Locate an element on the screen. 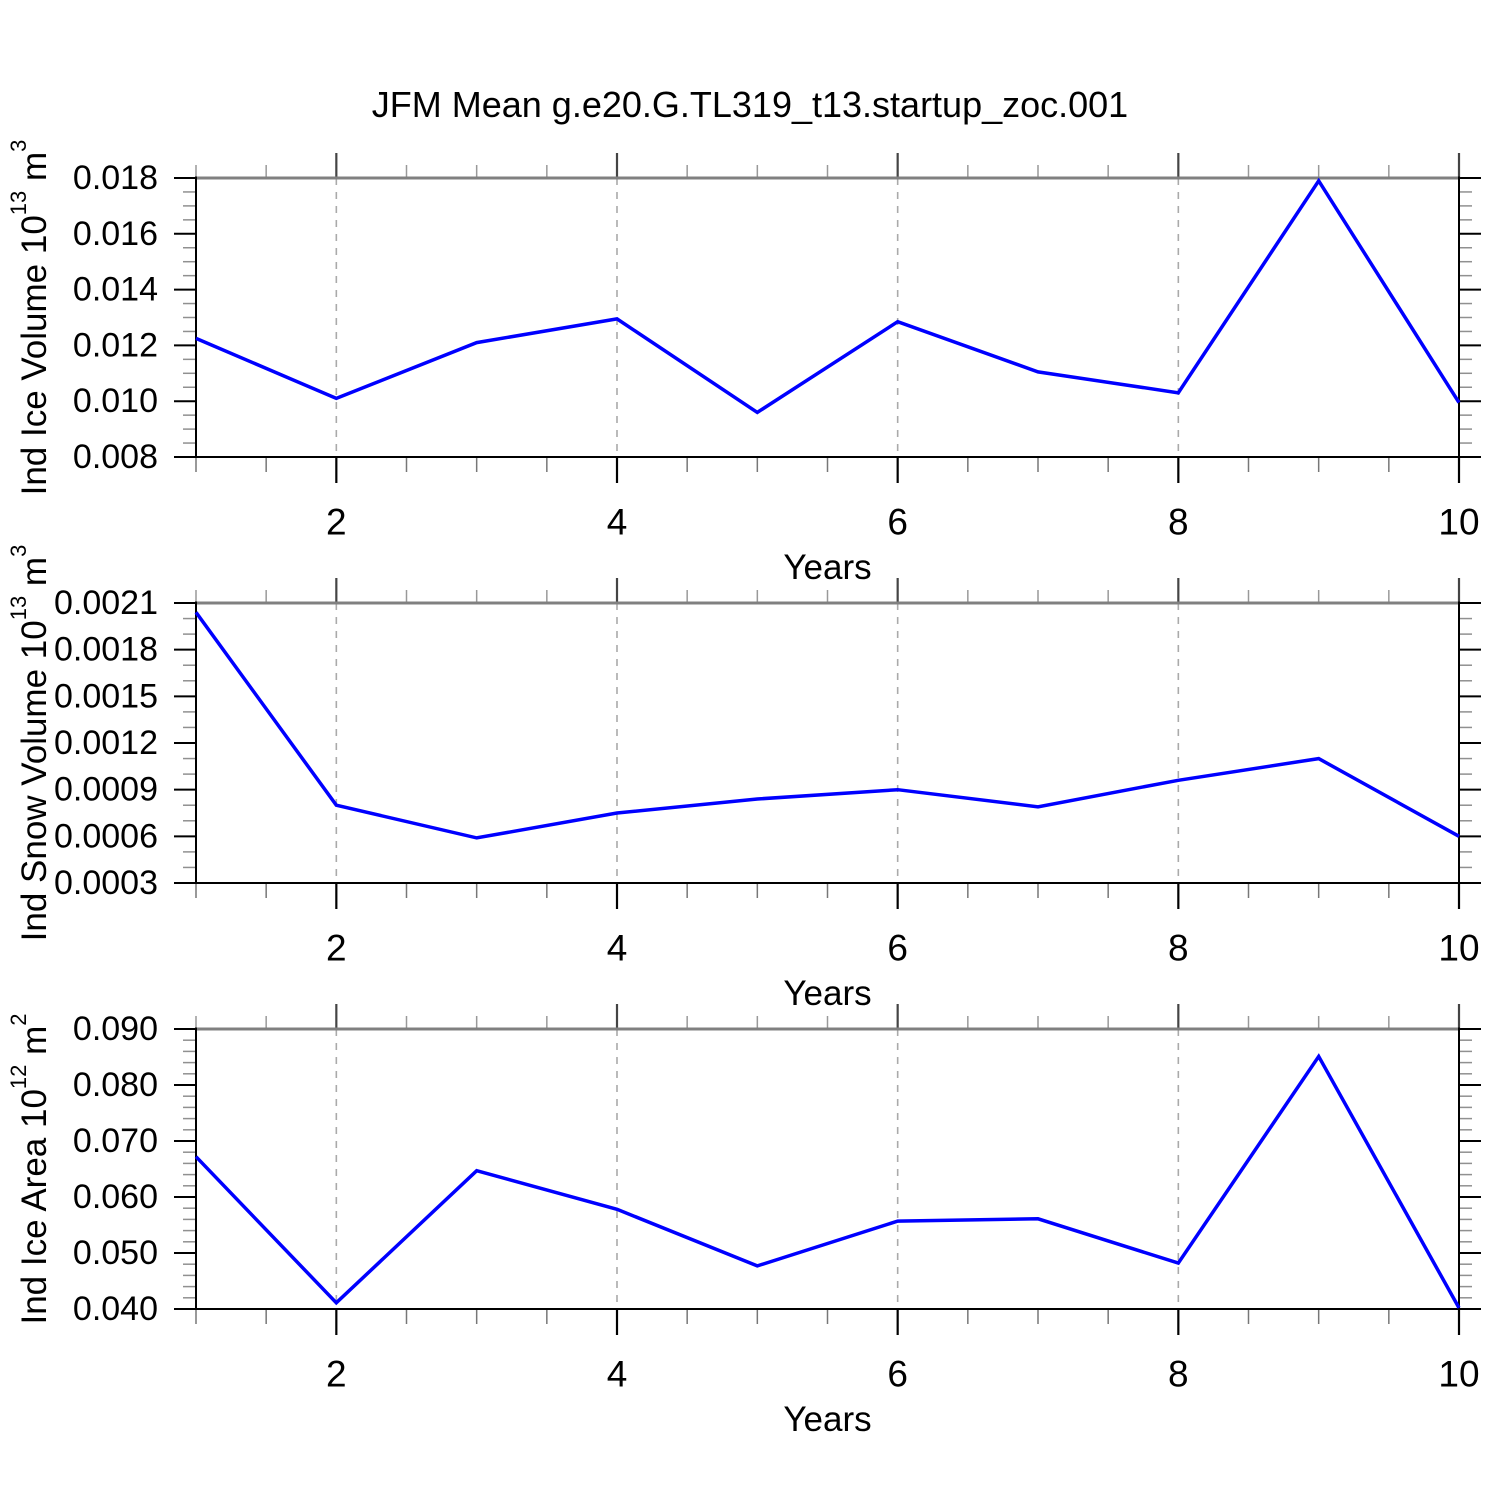  y-tick-label: 0.0012 is located at coordinates (106, 743).